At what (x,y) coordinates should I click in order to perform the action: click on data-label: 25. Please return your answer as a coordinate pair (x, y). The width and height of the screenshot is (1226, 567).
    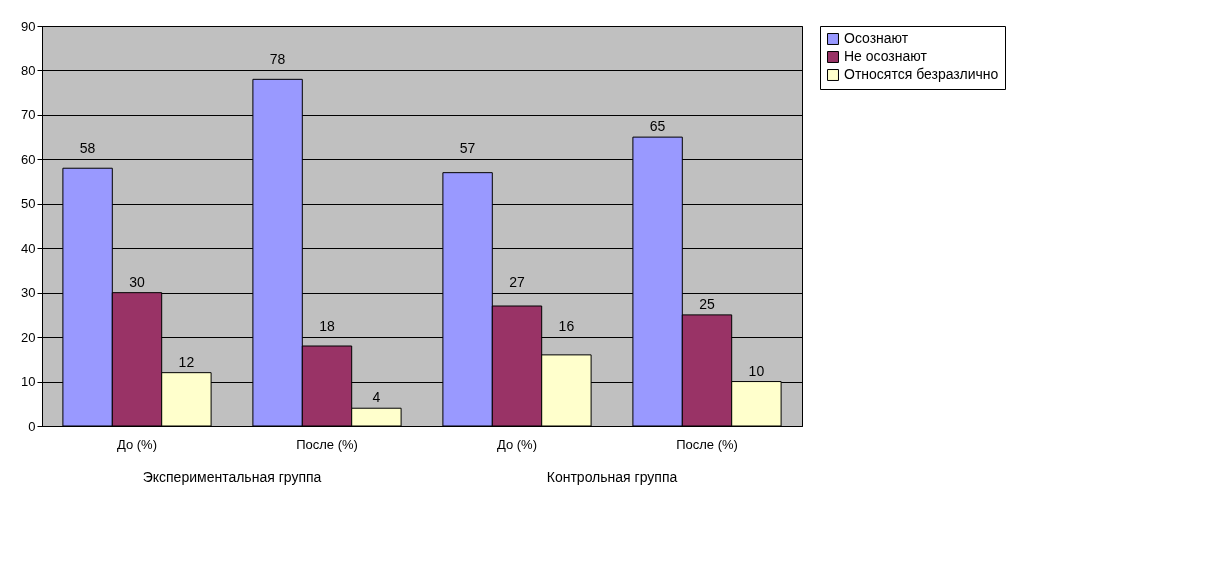
    Looking at the image, I should click on (707, 303).